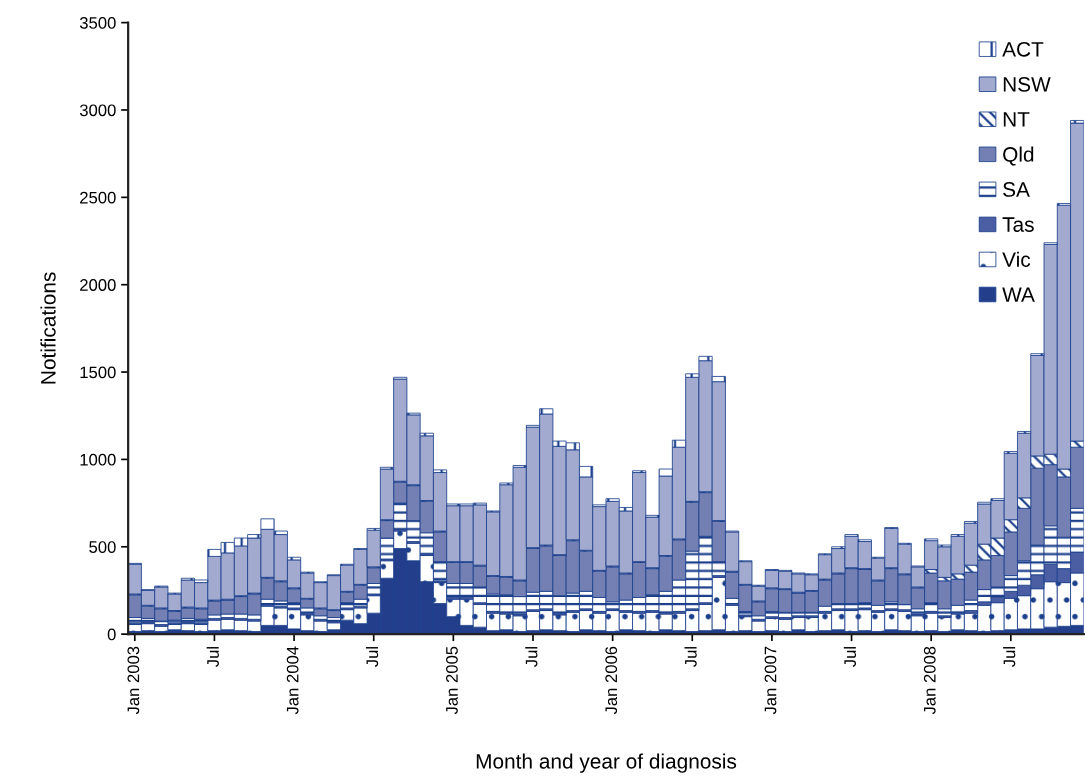  What do you see at coordinates (98, 459) in the screenshot?
I see `y-tick-label: 1000` at bounding box center [98, 459].